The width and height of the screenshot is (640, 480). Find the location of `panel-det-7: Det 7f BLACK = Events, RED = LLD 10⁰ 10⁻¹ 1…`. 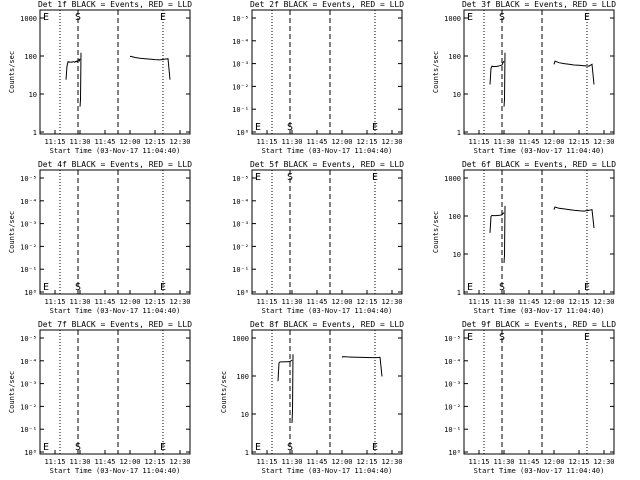

panel-det-7: Det 7f BLACK = Events, RED = LLD 10⁰ 10⁻¹ 1… is located at coordinates (100, 397).